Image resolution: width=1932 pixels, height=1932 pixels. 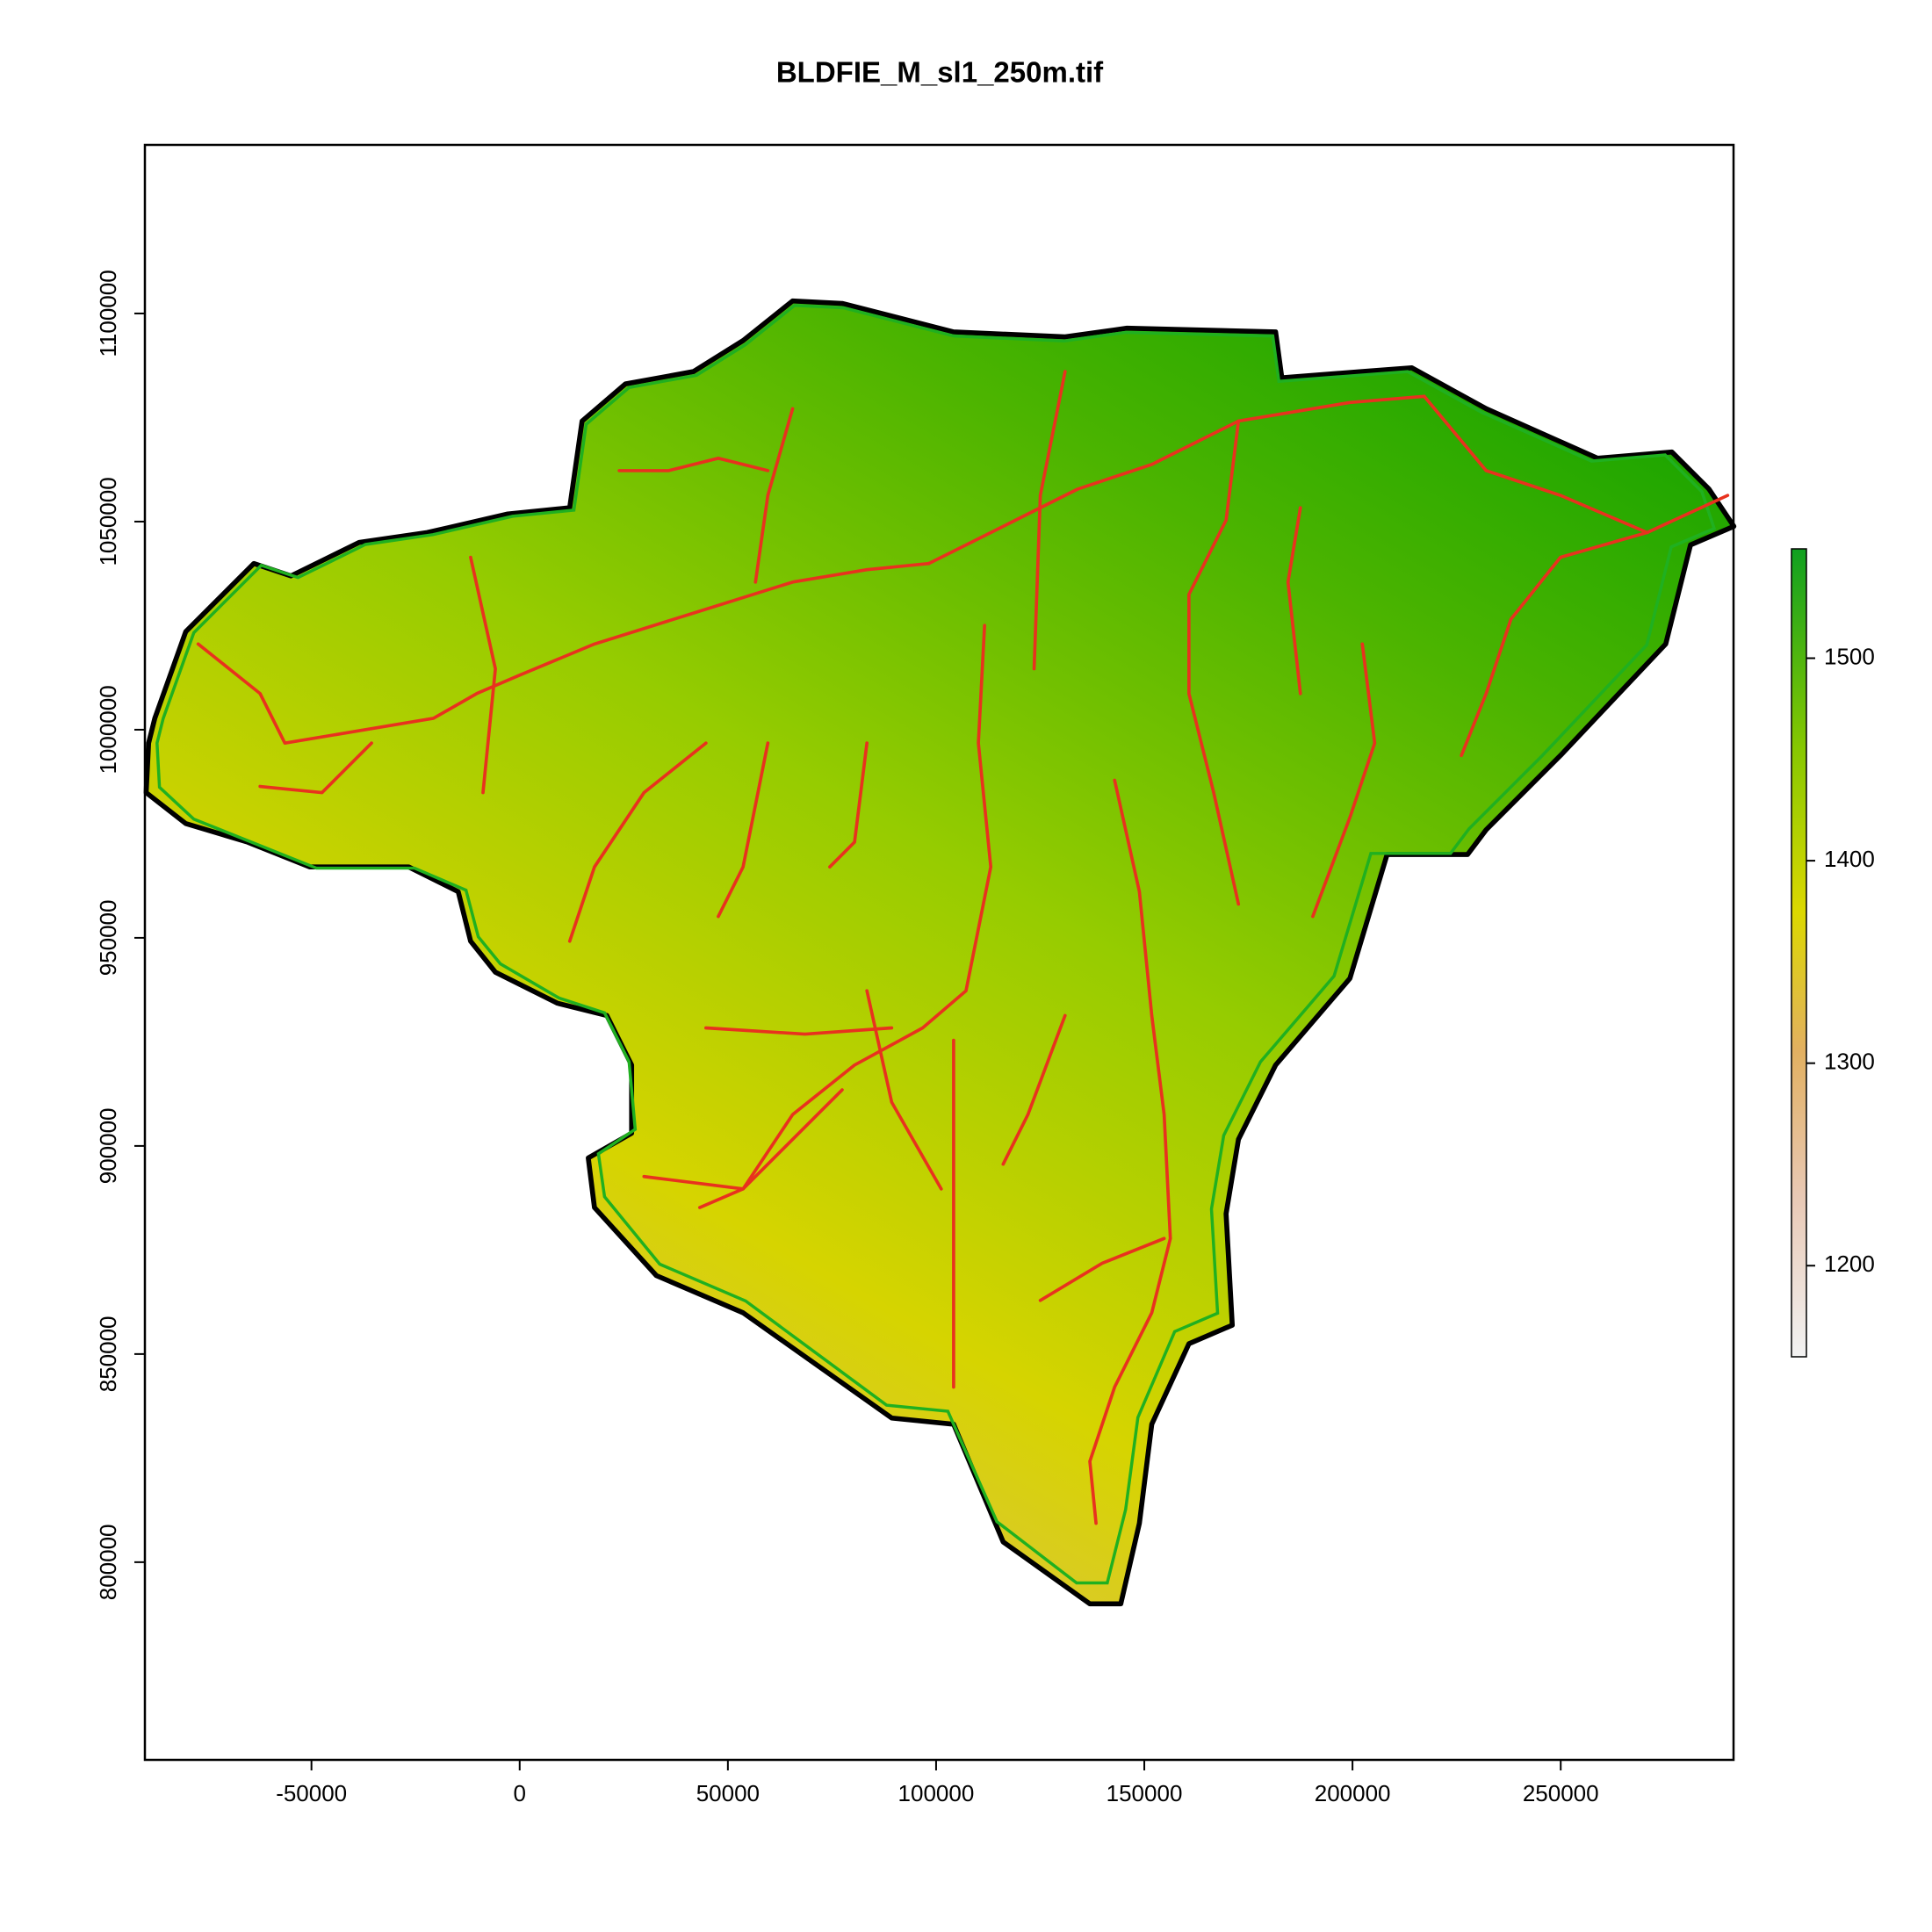 I want to click on x-tick-label: -50000, so click(x=311, y=1793).